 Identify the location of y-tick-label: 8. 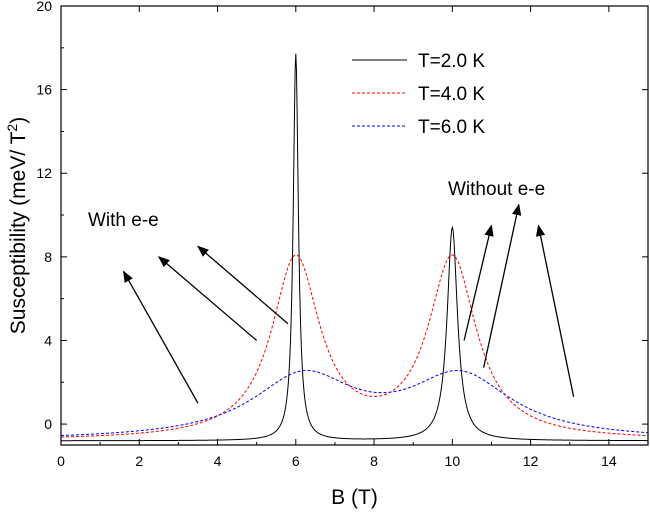
(48, 257).